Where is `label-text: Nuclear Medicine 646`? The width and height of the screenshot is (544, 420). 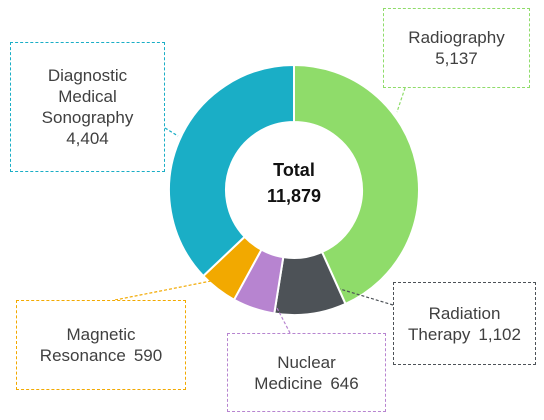 label-text: Nuclear Medicine 646 is located at coordinates (306, 373).